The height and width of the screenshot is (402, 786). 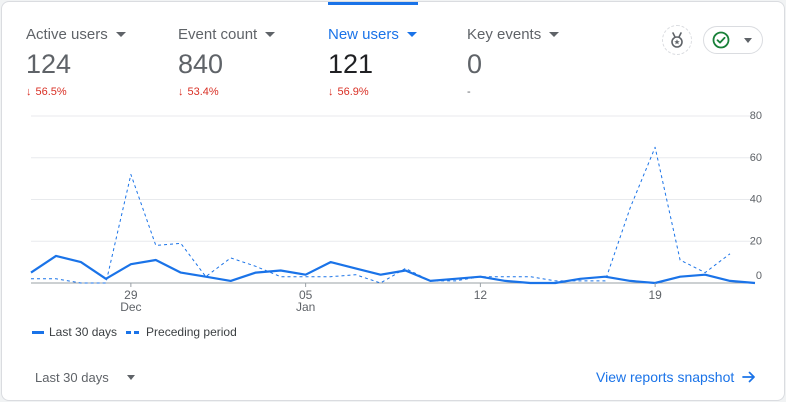 I want to click on metric-value: 840, so click(x=201, y=64).